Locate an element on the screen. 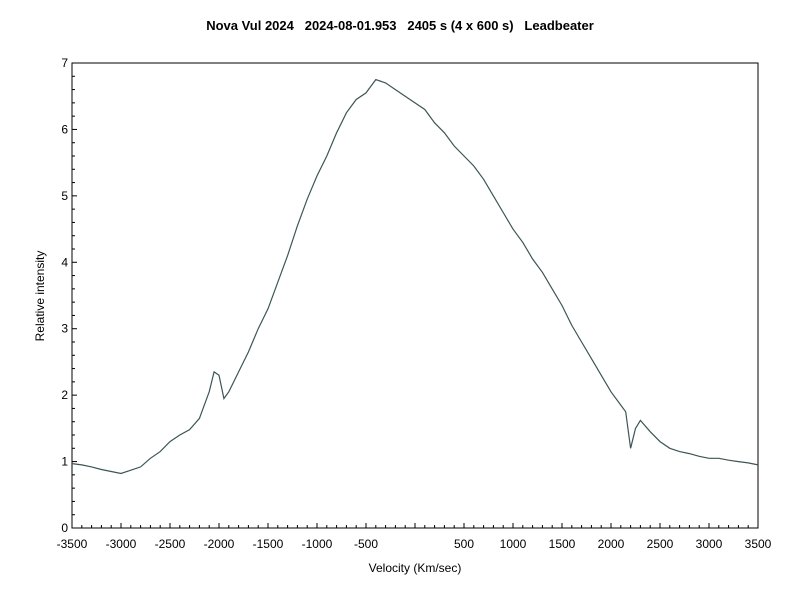 This screenshot has height=600, width=800. y-tick-label: 2 is located at coordinates (64, 395).